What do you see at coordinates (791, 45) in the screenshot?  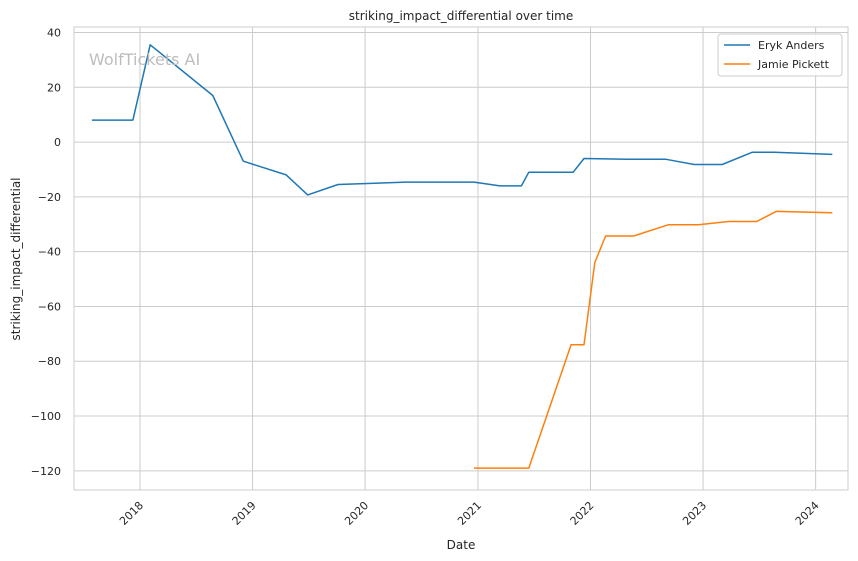 I see `legend-label-eryk-anders: Eryk Anders` at bounding box center [791, 45].